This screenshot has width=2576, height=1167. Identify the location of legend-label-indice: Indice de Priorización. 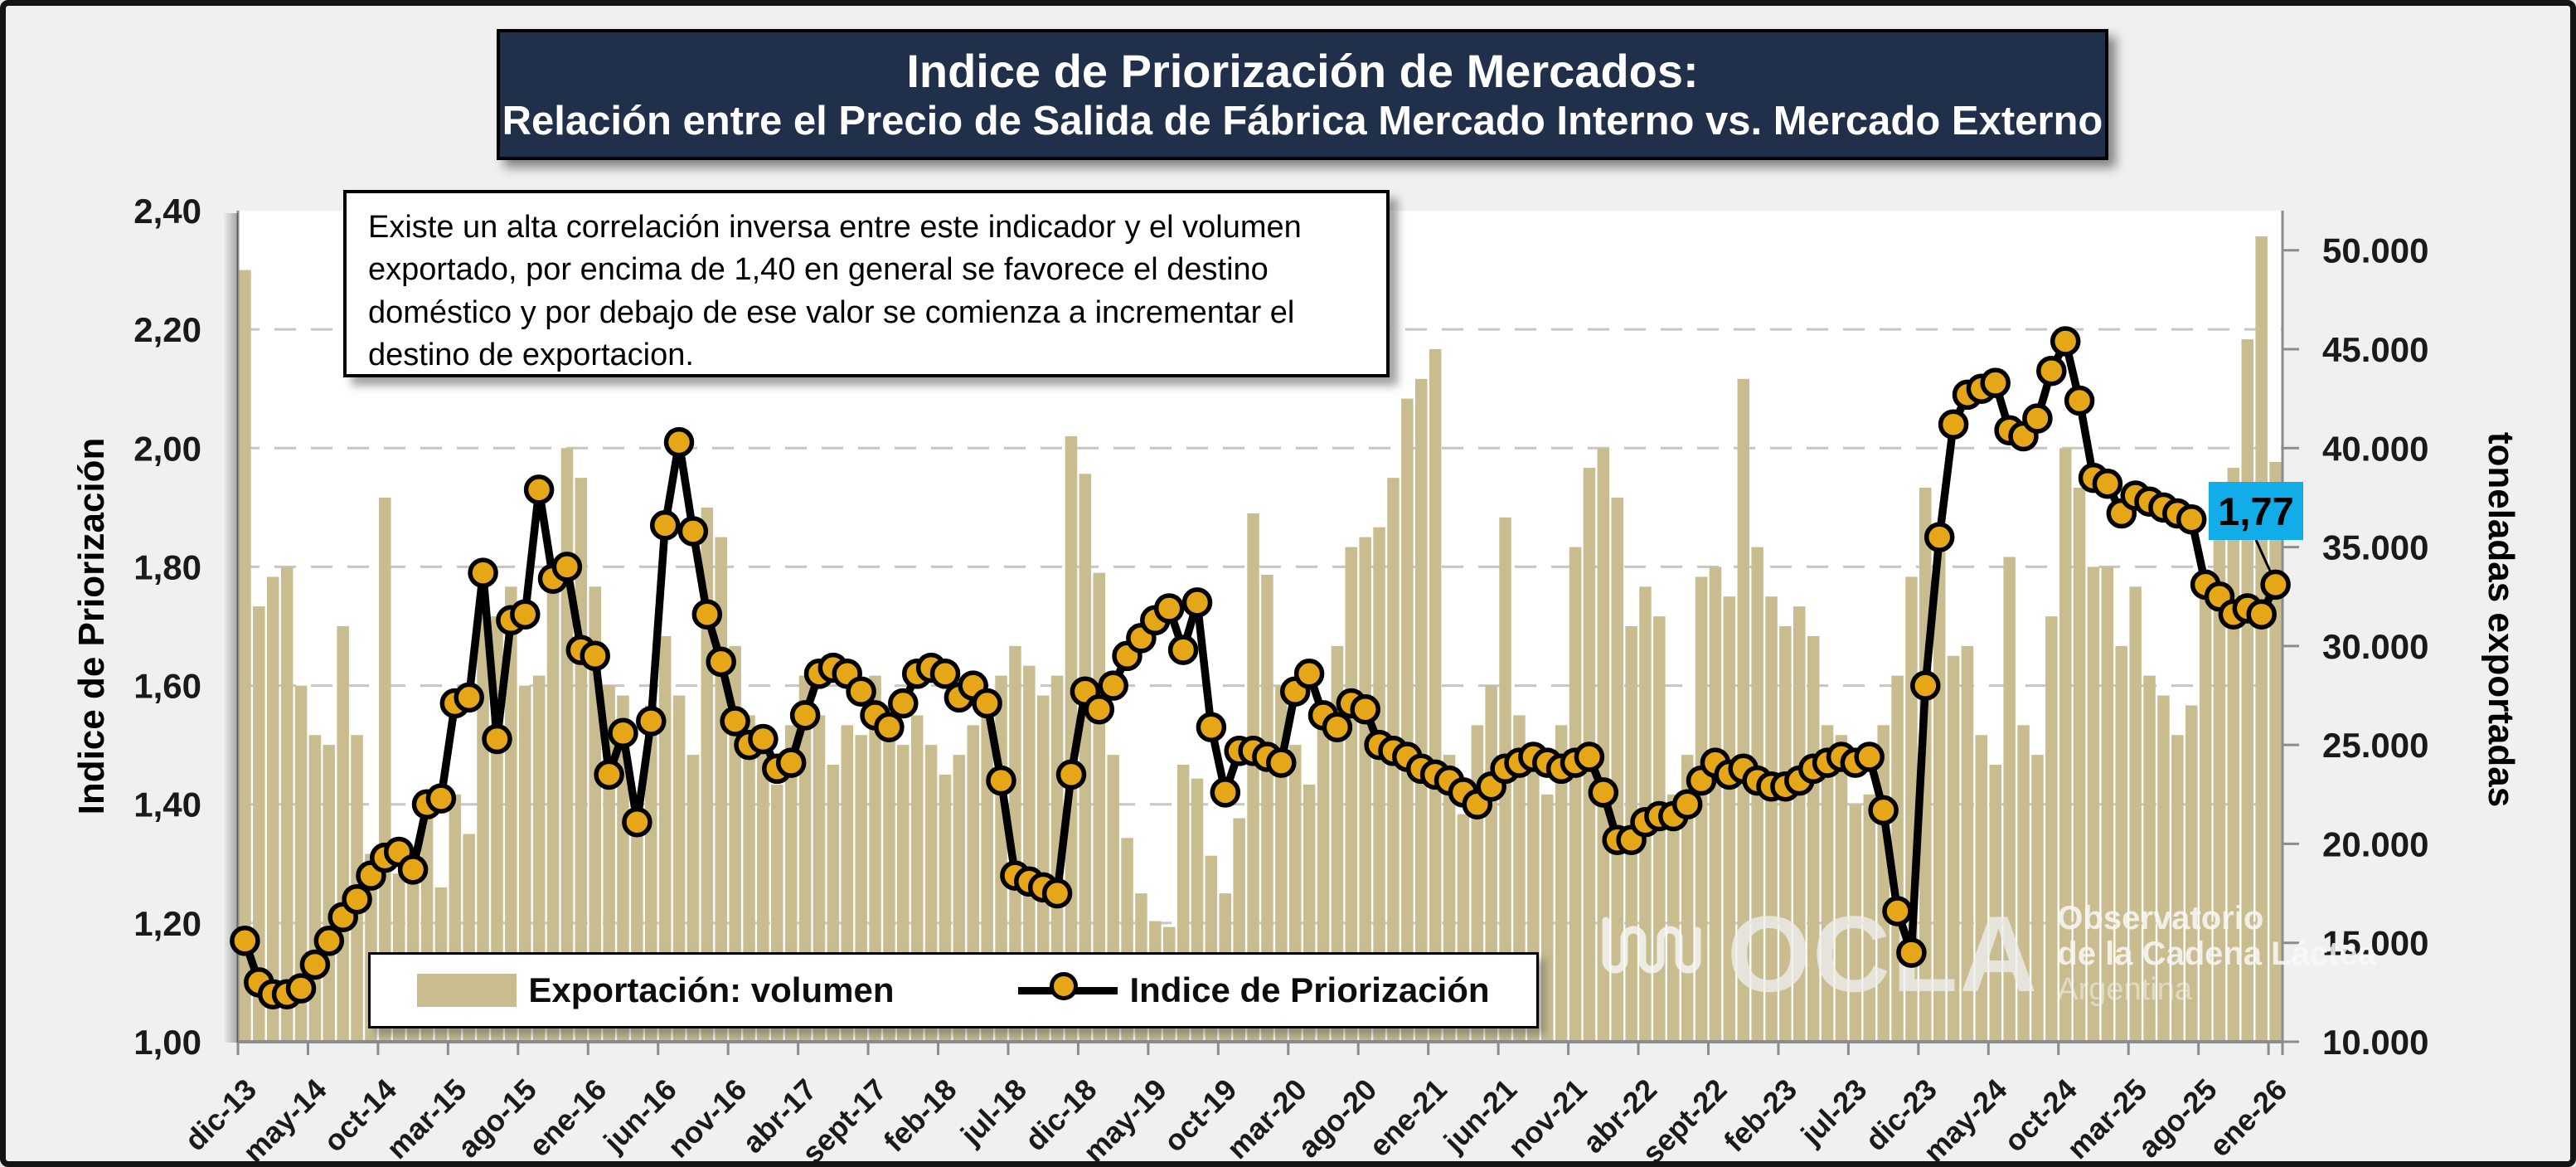
(1309, 990).